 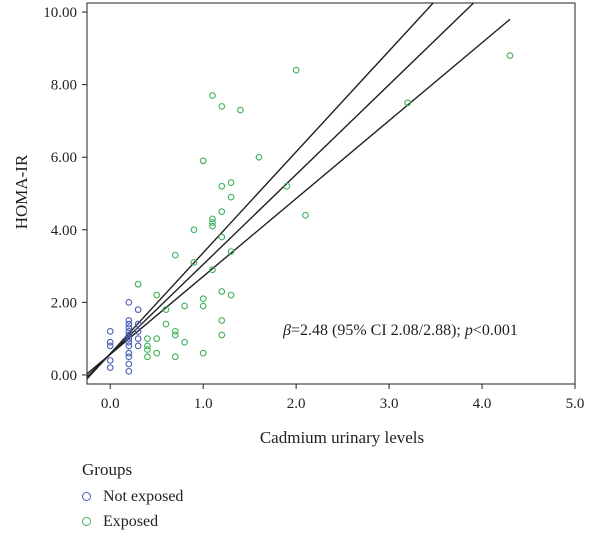 I want to click on x-tick-label: 2.0, so click(x=296, y=404).